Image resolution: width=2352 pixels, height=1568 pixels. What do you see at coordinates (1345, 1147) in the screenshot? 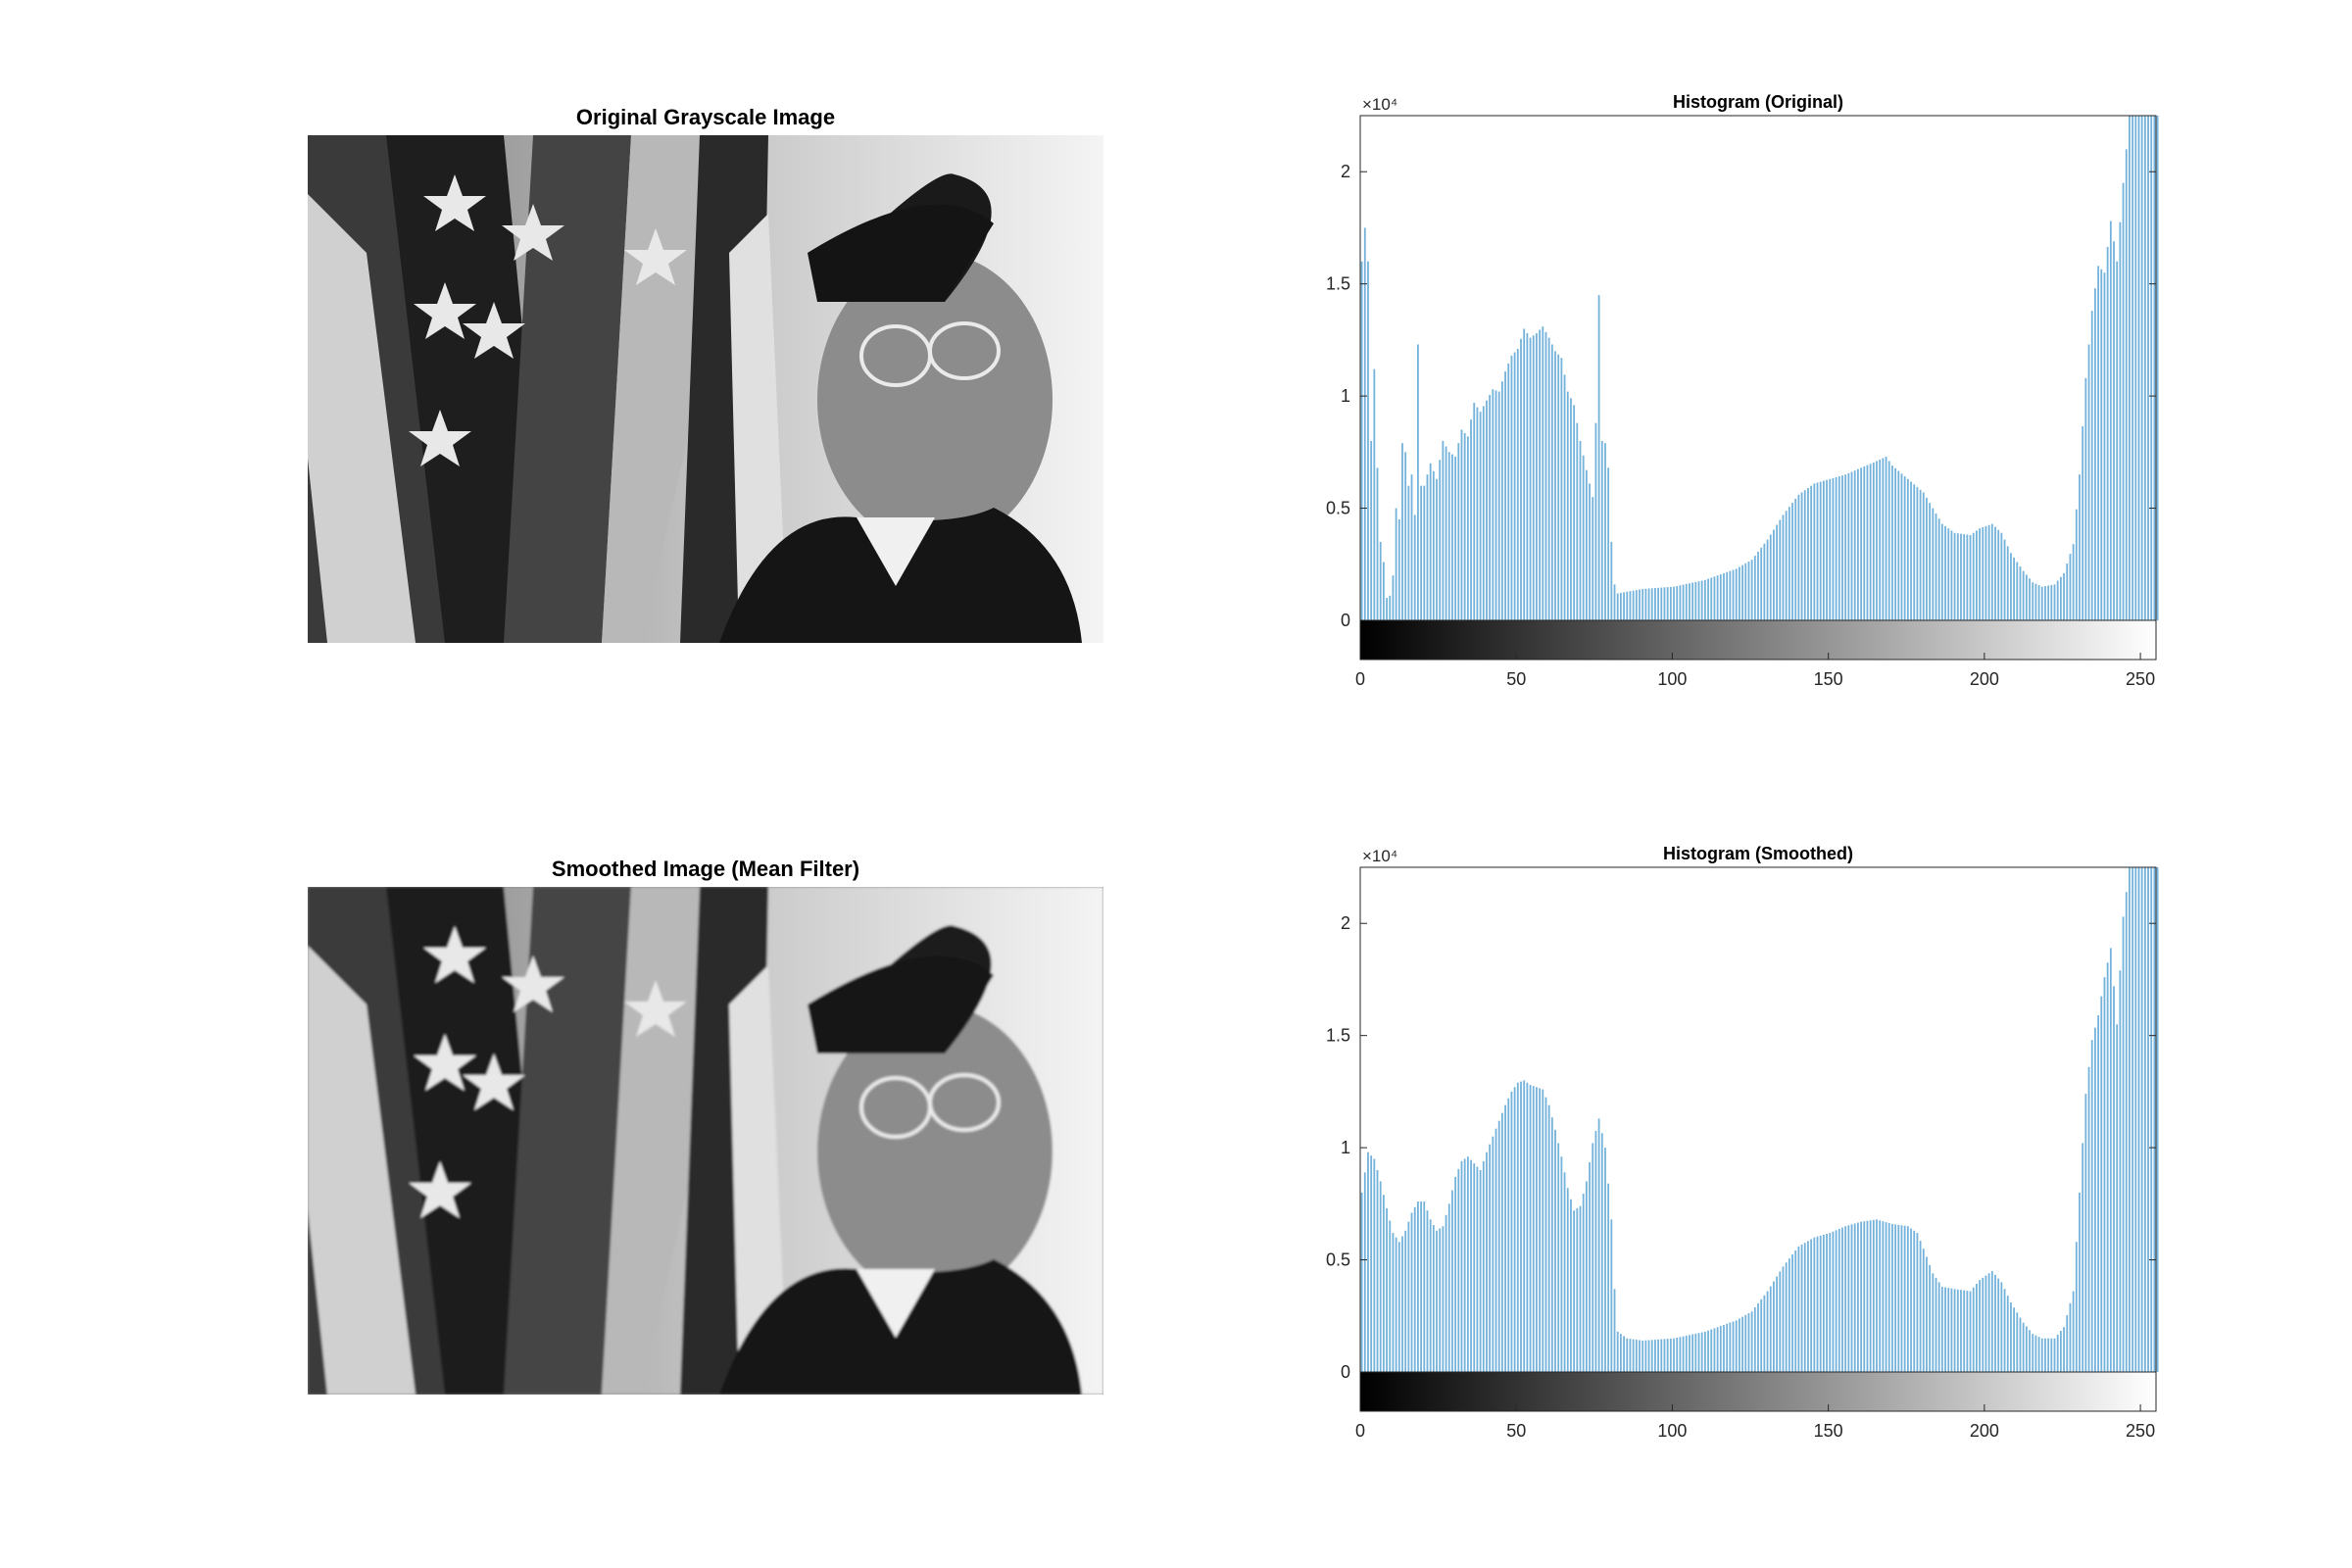
I see `y-tick-label: 1` at bounding box center [1345, 1147].